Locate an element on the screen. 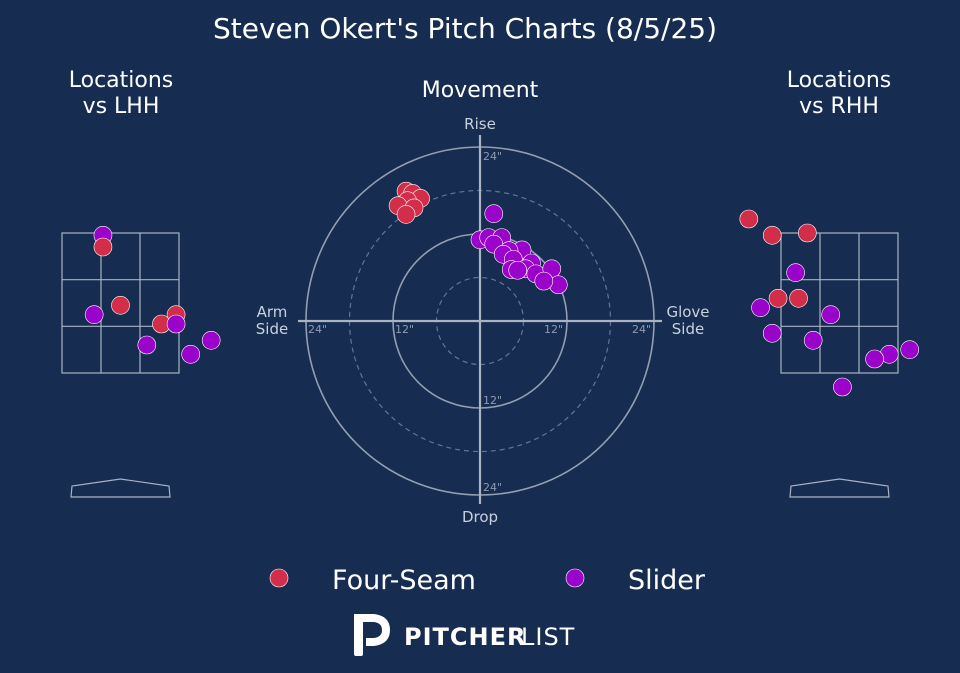 This screenshot has width=960, height=673. panel-title: Locations vs LHH is located at coordinates (121, 93).